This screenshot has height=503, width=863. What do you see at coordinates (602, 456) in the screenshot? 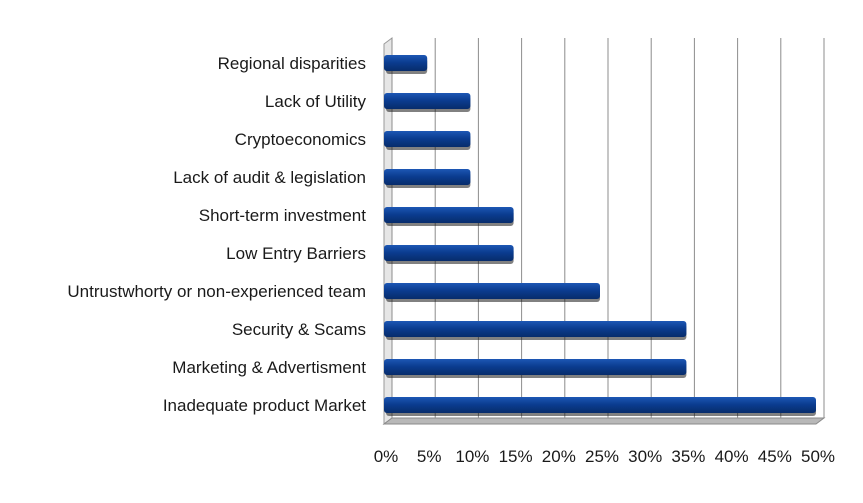
I see `x-tick-label: 25%` at bounding box center [602, 456].